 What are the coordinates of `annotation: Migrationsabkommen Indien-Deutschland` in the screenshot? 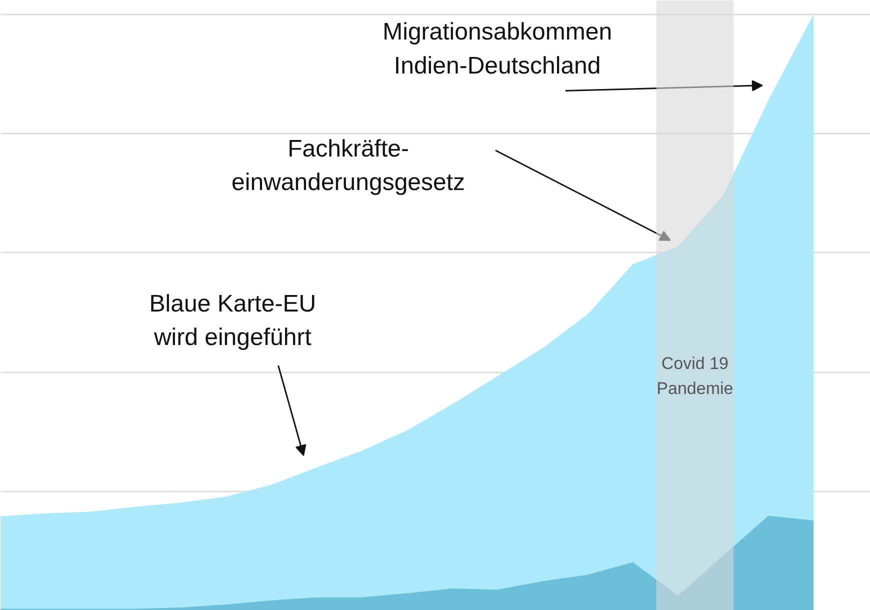 It's located at (497, 49).